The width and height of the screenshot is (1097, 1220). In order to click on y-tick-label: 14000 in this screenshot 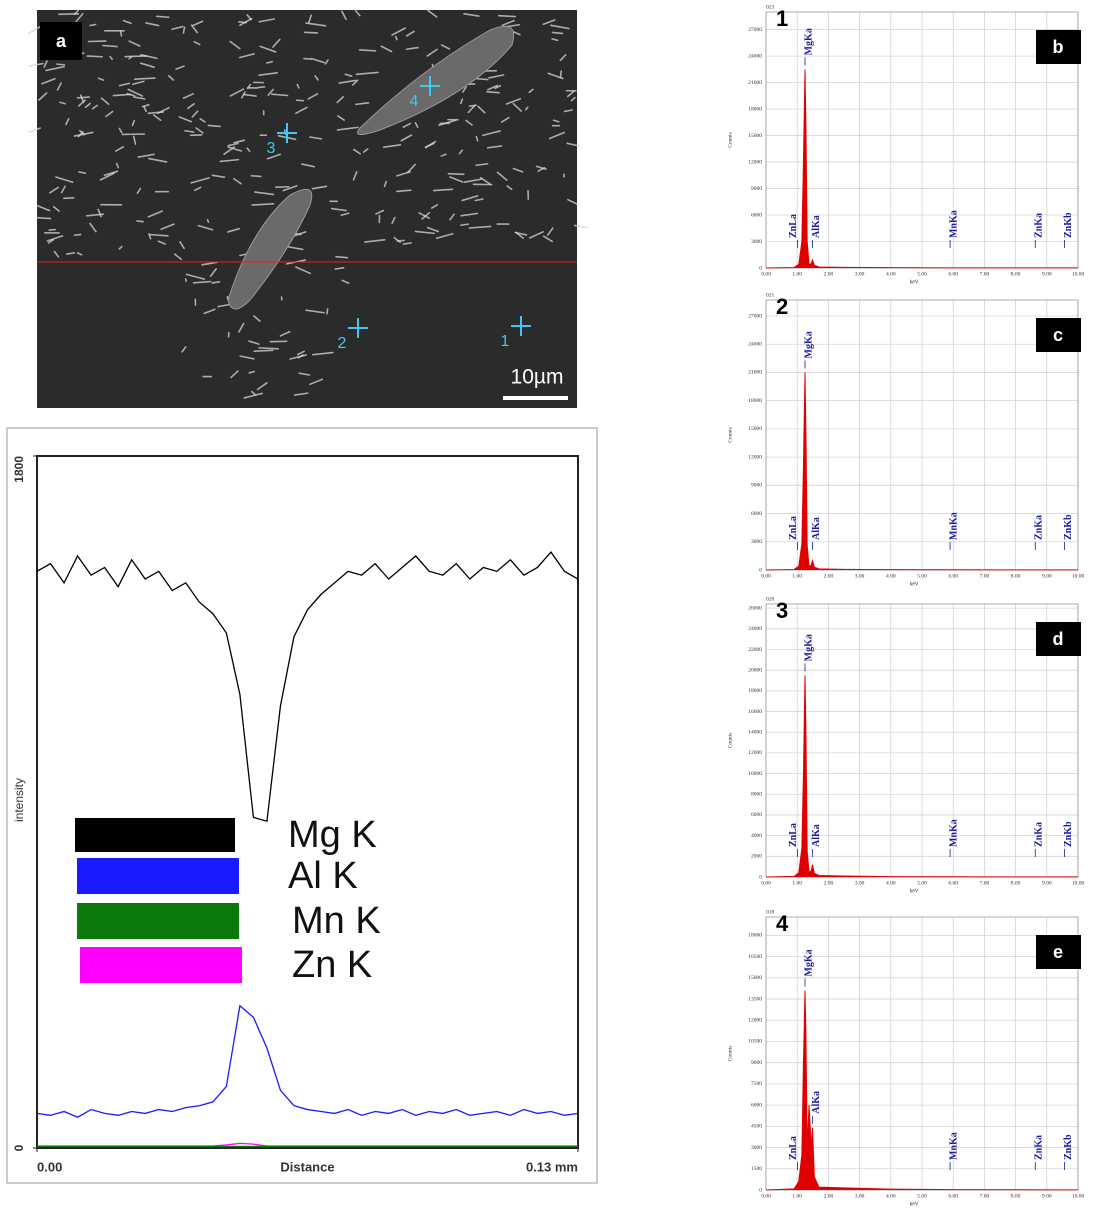, I will do `click(755, 732)`.